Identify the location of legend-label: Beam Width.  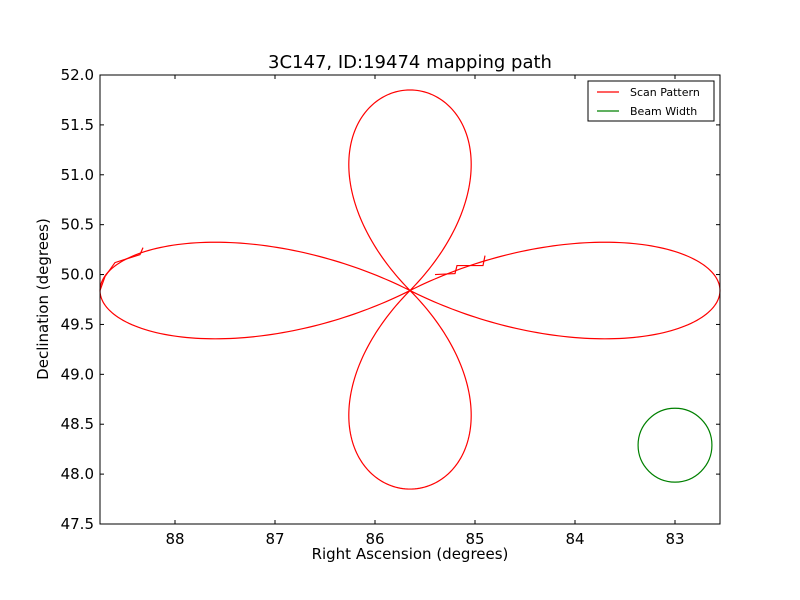
(663, 111).